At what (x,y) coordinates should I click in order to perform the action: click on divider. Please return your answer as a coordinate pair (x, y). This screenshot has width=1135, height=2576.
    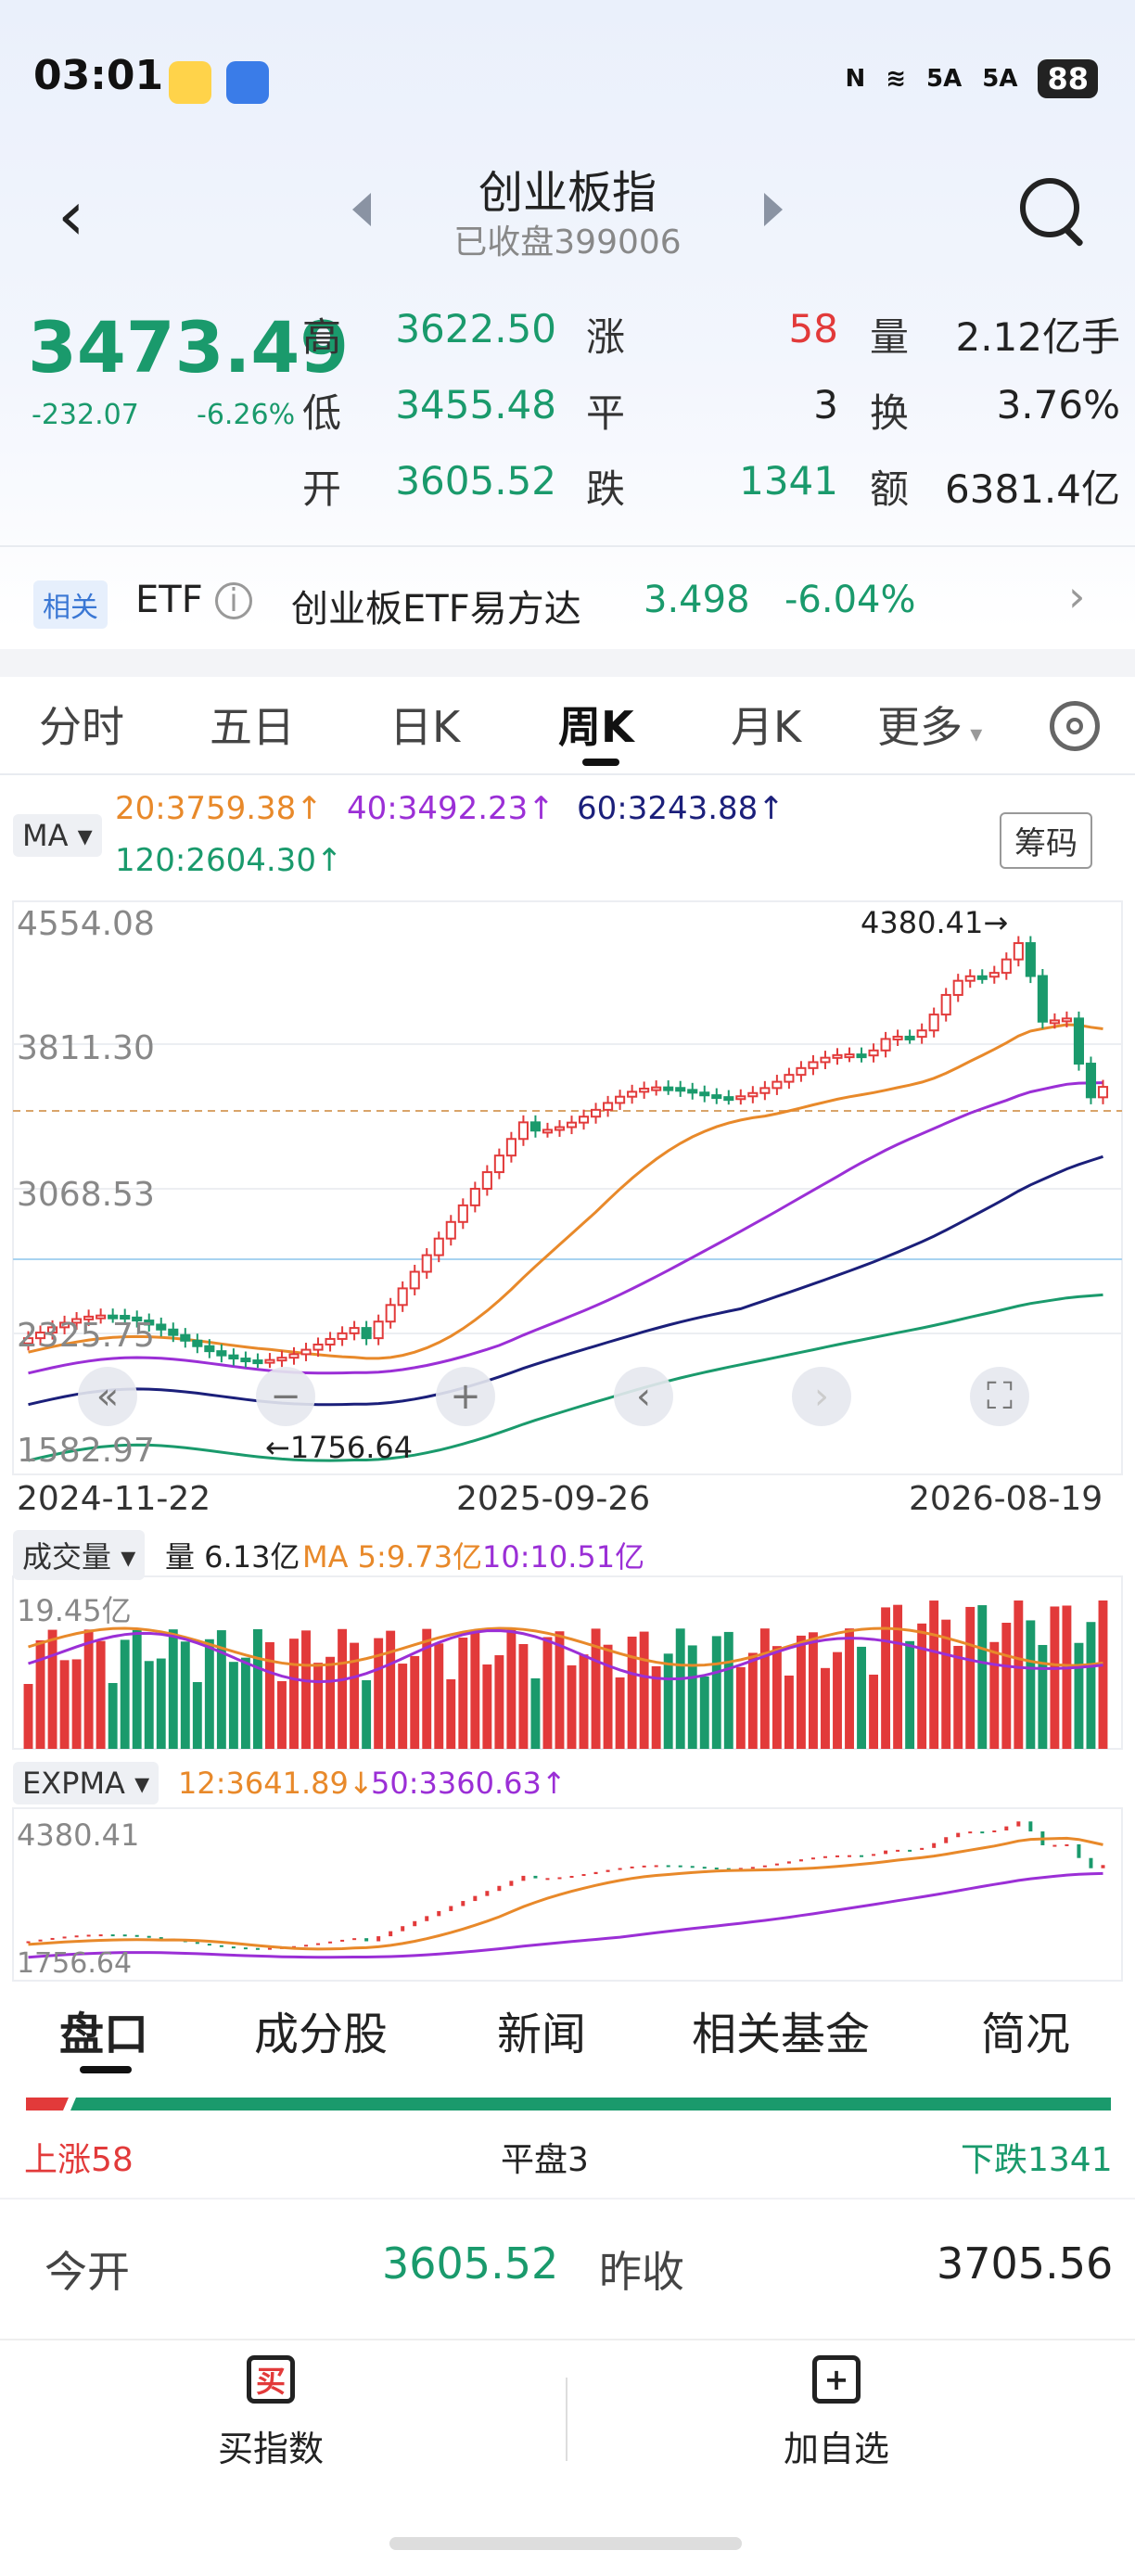
    Looking at the image, I should click on (567, 2419).